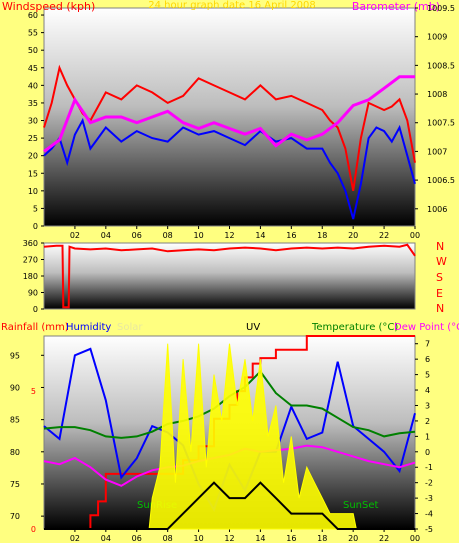 The image size is (459, 543). What do you see at coordinates (35, 327) in the screenshot?
I see `label-rainfall: Rainfall (mm)` at bounding box center [35, 327].